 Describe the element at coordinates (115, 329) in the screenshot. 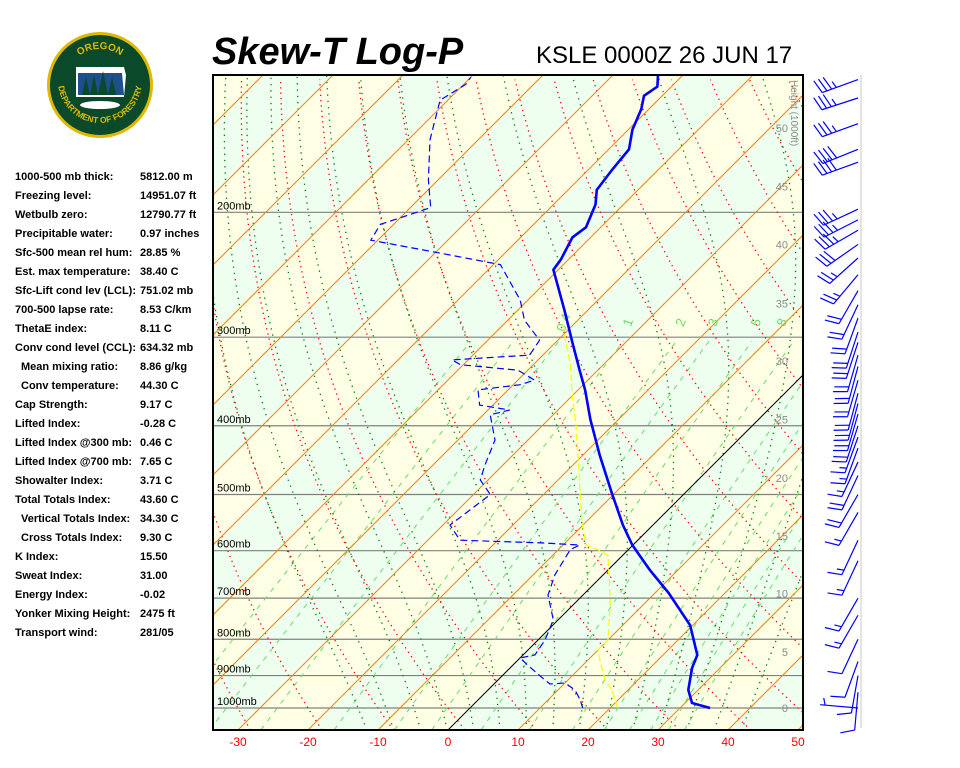

I see `stat-row: ThetaE index: 8.11 C` at that location.